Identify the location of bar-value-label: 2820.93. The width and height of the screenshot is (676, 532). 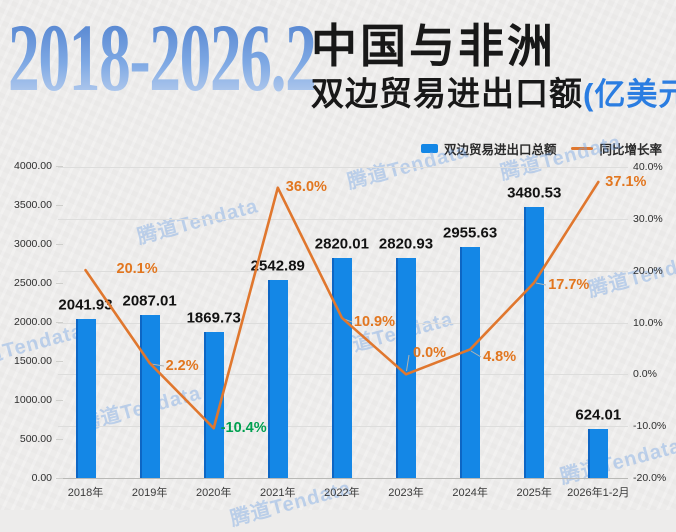
(406, 244).